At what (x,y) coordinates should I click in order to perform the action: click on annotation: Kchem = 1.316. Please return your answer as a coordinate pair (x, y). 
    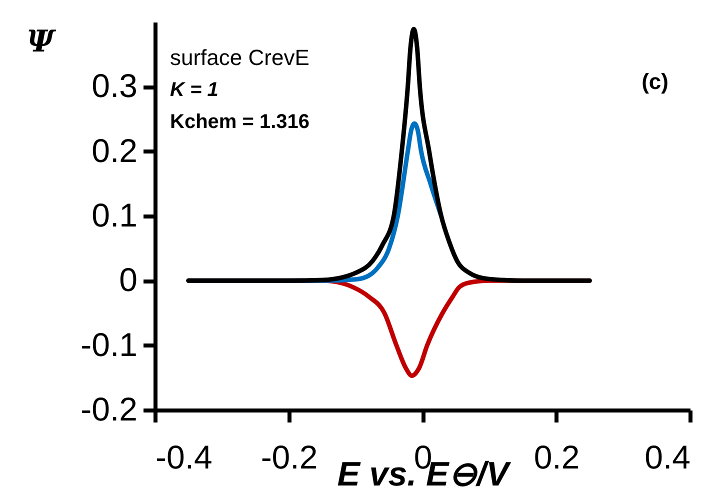
    Looking at the image, I should click on (240, 122).